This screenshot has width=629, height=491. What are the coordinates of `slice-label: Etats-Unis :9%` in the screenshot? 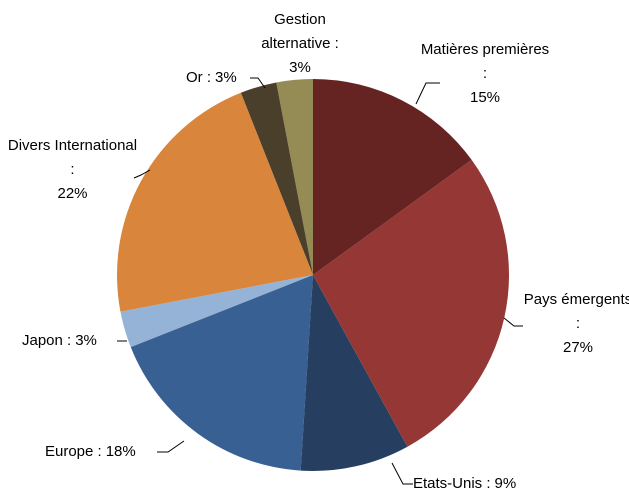 It's located at (483, 481).